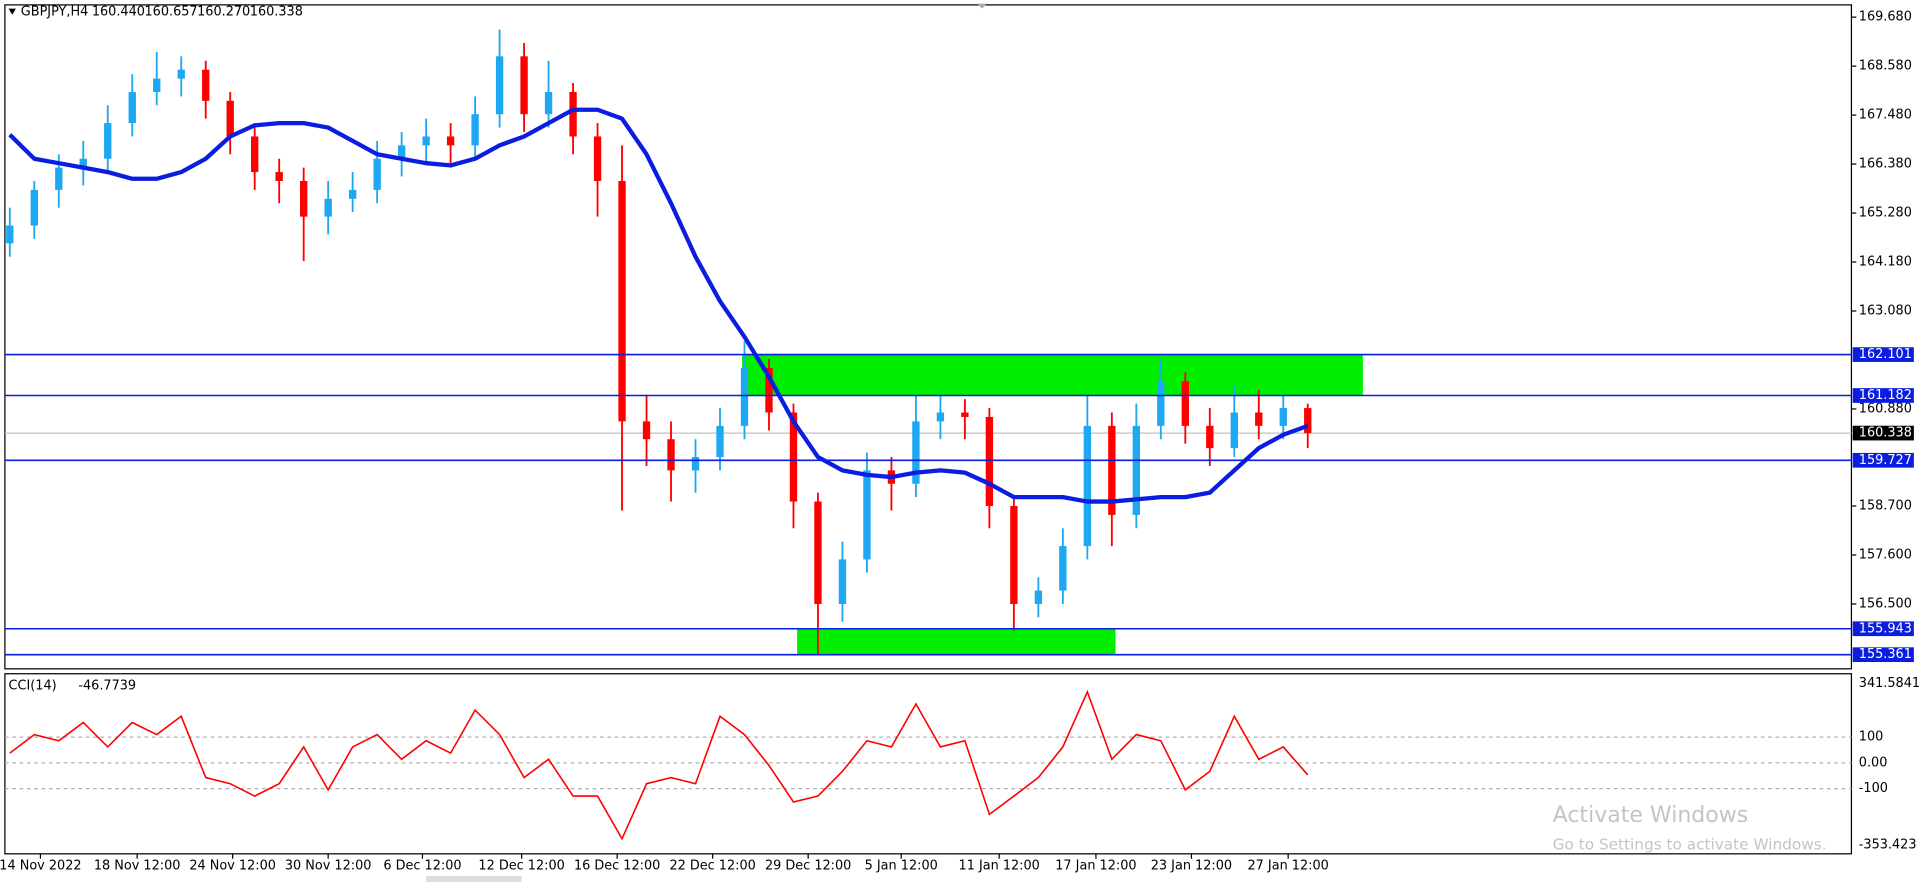  I want to click on header-value: 160.338, so click(276, 12).